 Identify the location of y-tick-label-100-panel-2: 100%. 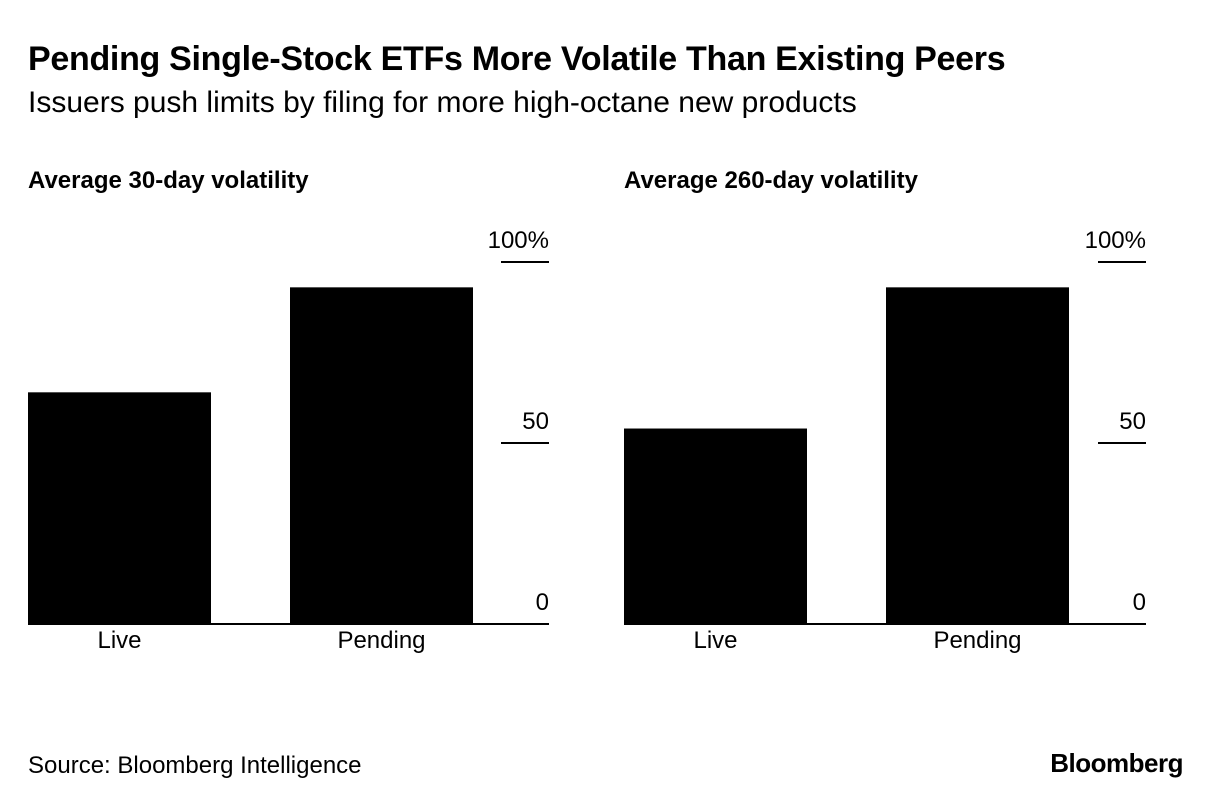
(1115, 240).